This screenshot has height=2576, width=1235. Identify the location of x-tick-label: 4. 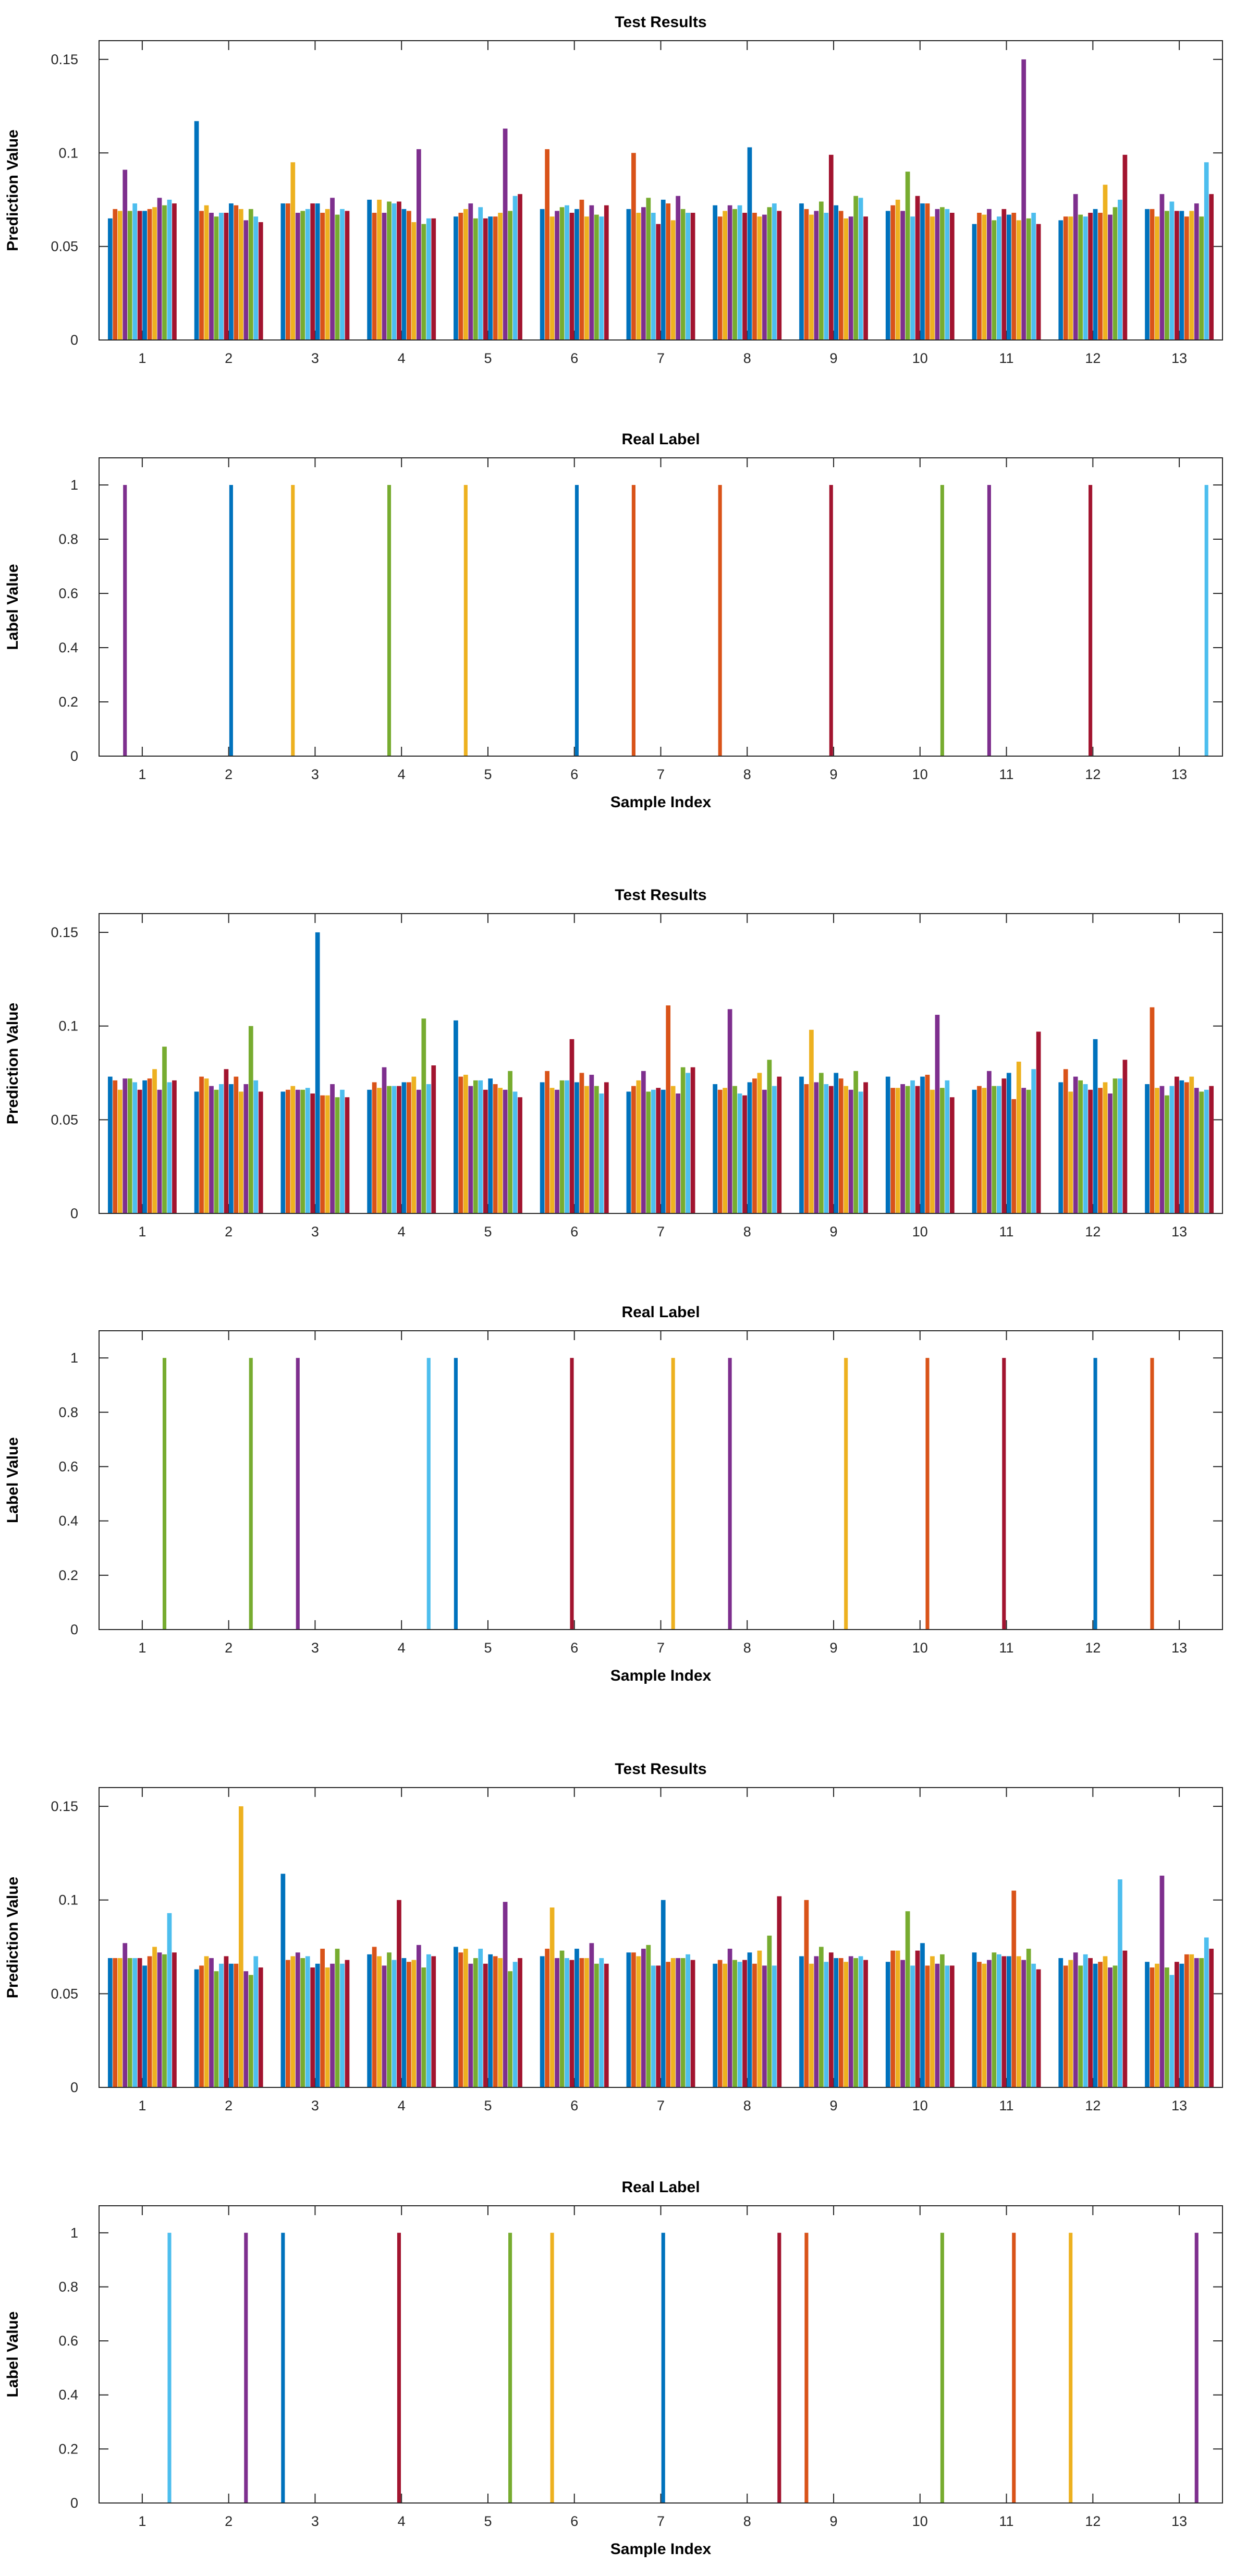
(402, 358).